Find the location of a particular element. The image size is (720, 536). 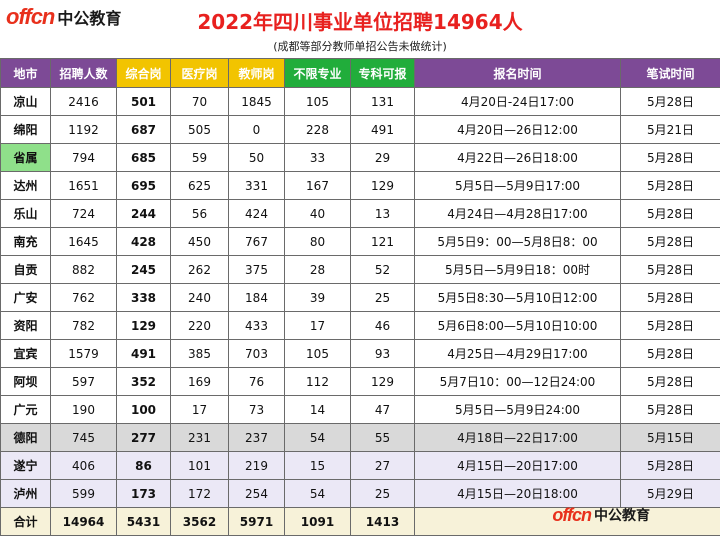

col-header-comprehensive: 综合岗 is located at coordinates (144, 73).